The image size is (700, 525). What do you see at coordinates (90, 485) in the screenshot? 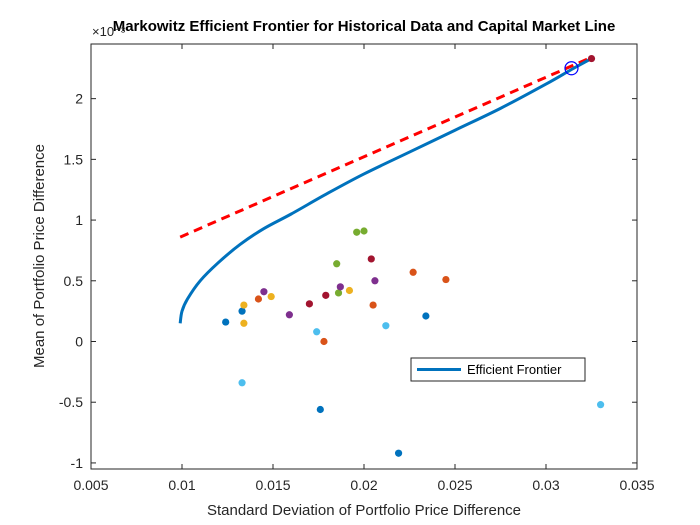
I see `x-tick-label: 0.005` at bounding box center [90, 485].